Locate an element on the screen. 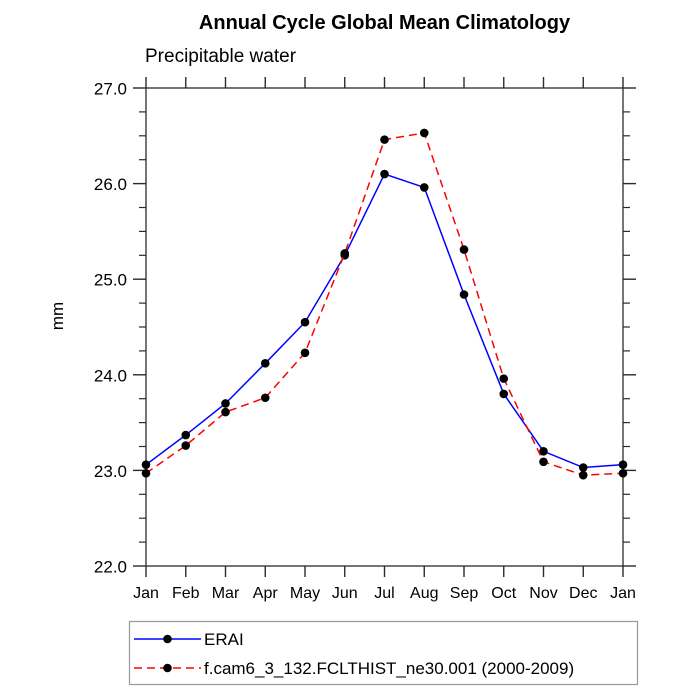  y-axis-label: mm is located at coordinates (57, 316).